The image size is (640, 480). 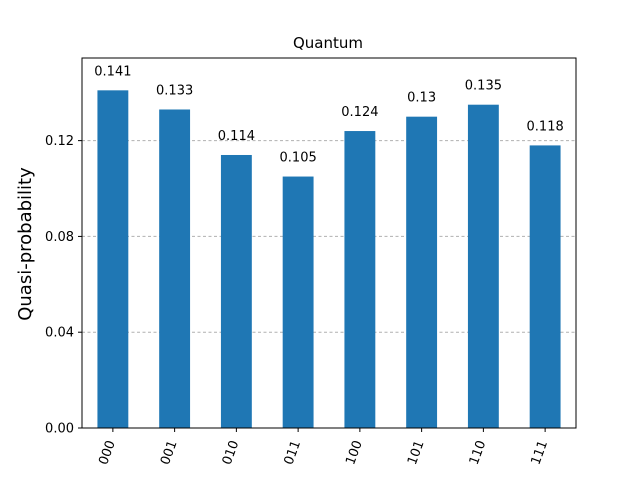 I want to click on y-axis-label: Quasi-probability, so click(x=25, y=244).